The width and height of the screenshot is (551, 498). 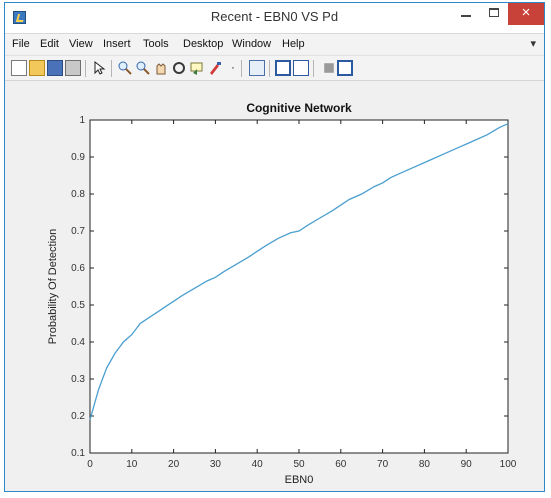 I want to click on chart-title: Cognitive Network, so click(x=299, y=108).